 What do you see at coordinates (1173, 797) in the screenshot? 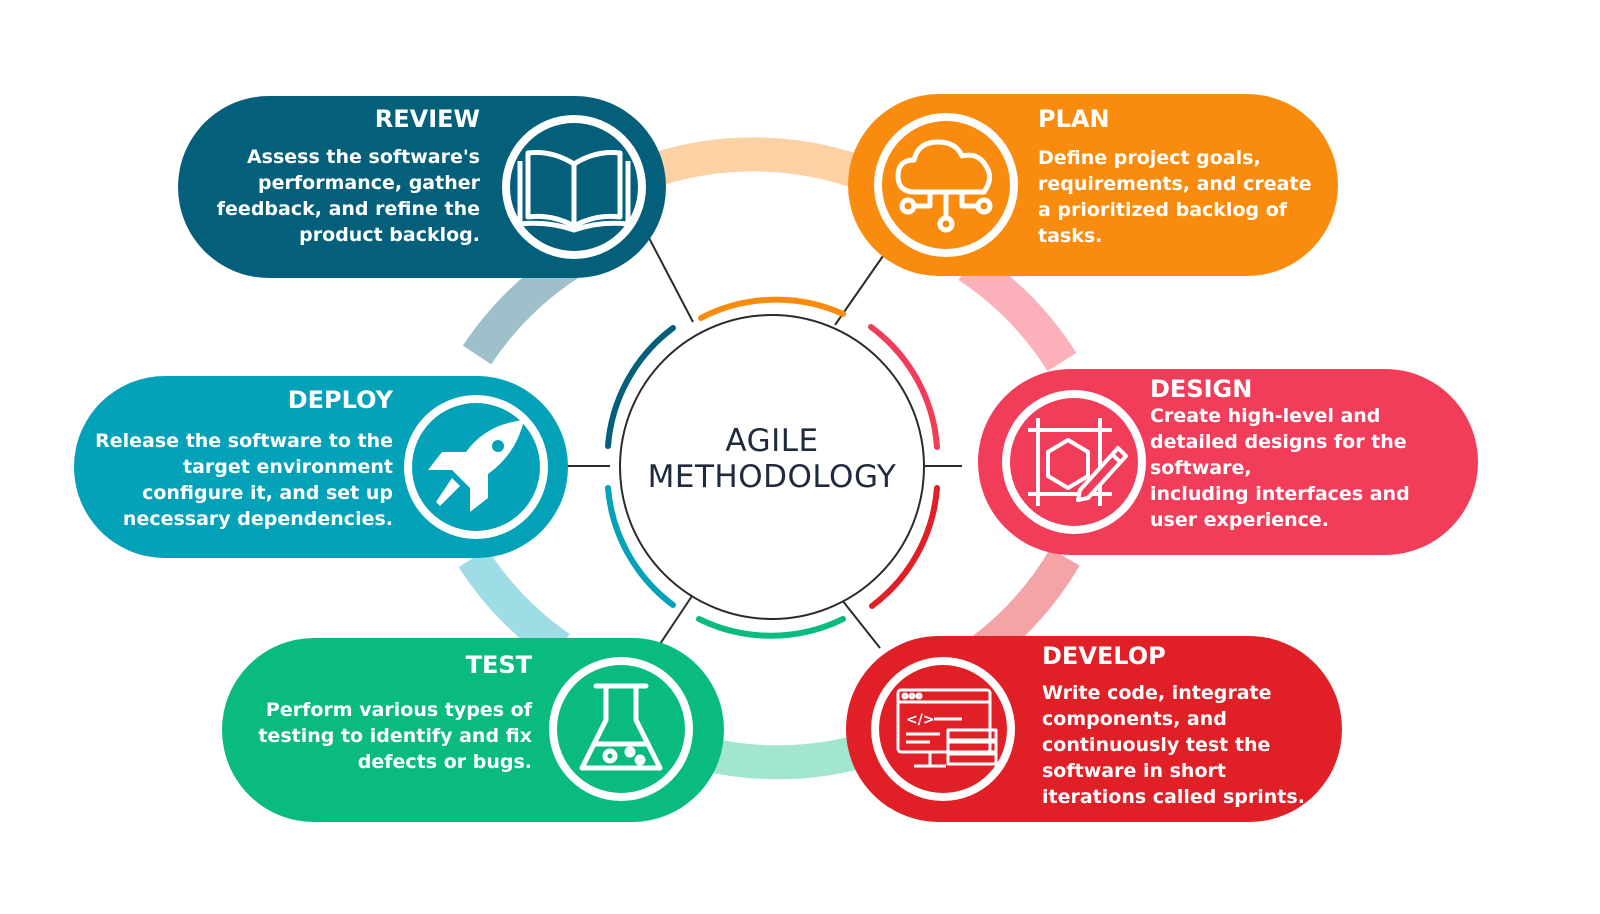
I see `stage-develop-line-5: iterations called sprints.` at bounding box center [1173, 797].